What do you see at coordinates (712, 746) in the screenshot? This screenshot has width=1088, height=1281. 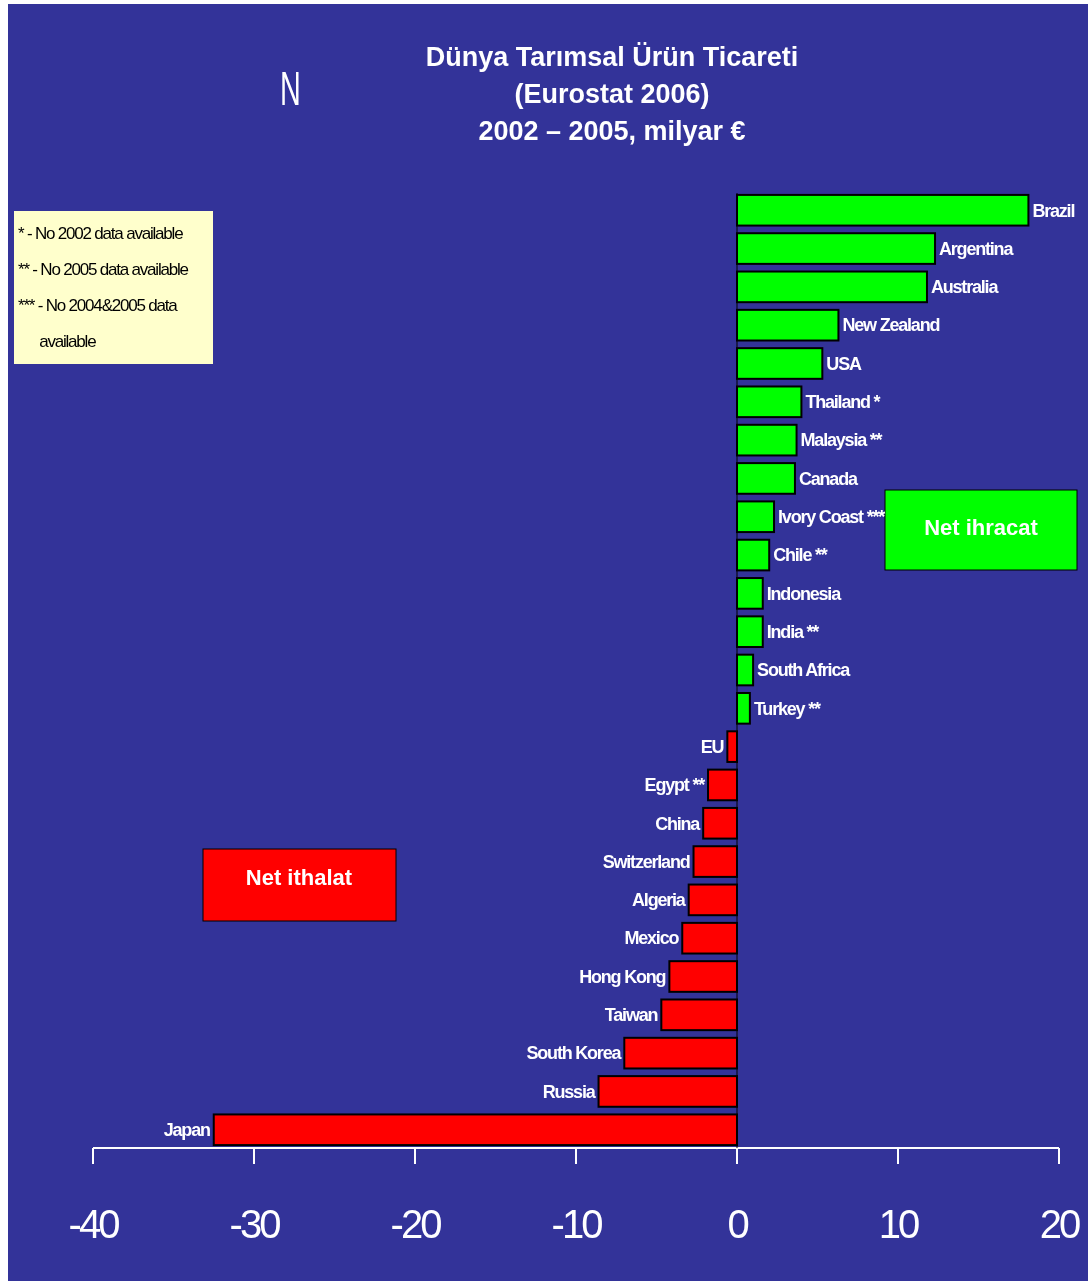 I see `y-tick-label: EU` at bounding box center [712, 746].